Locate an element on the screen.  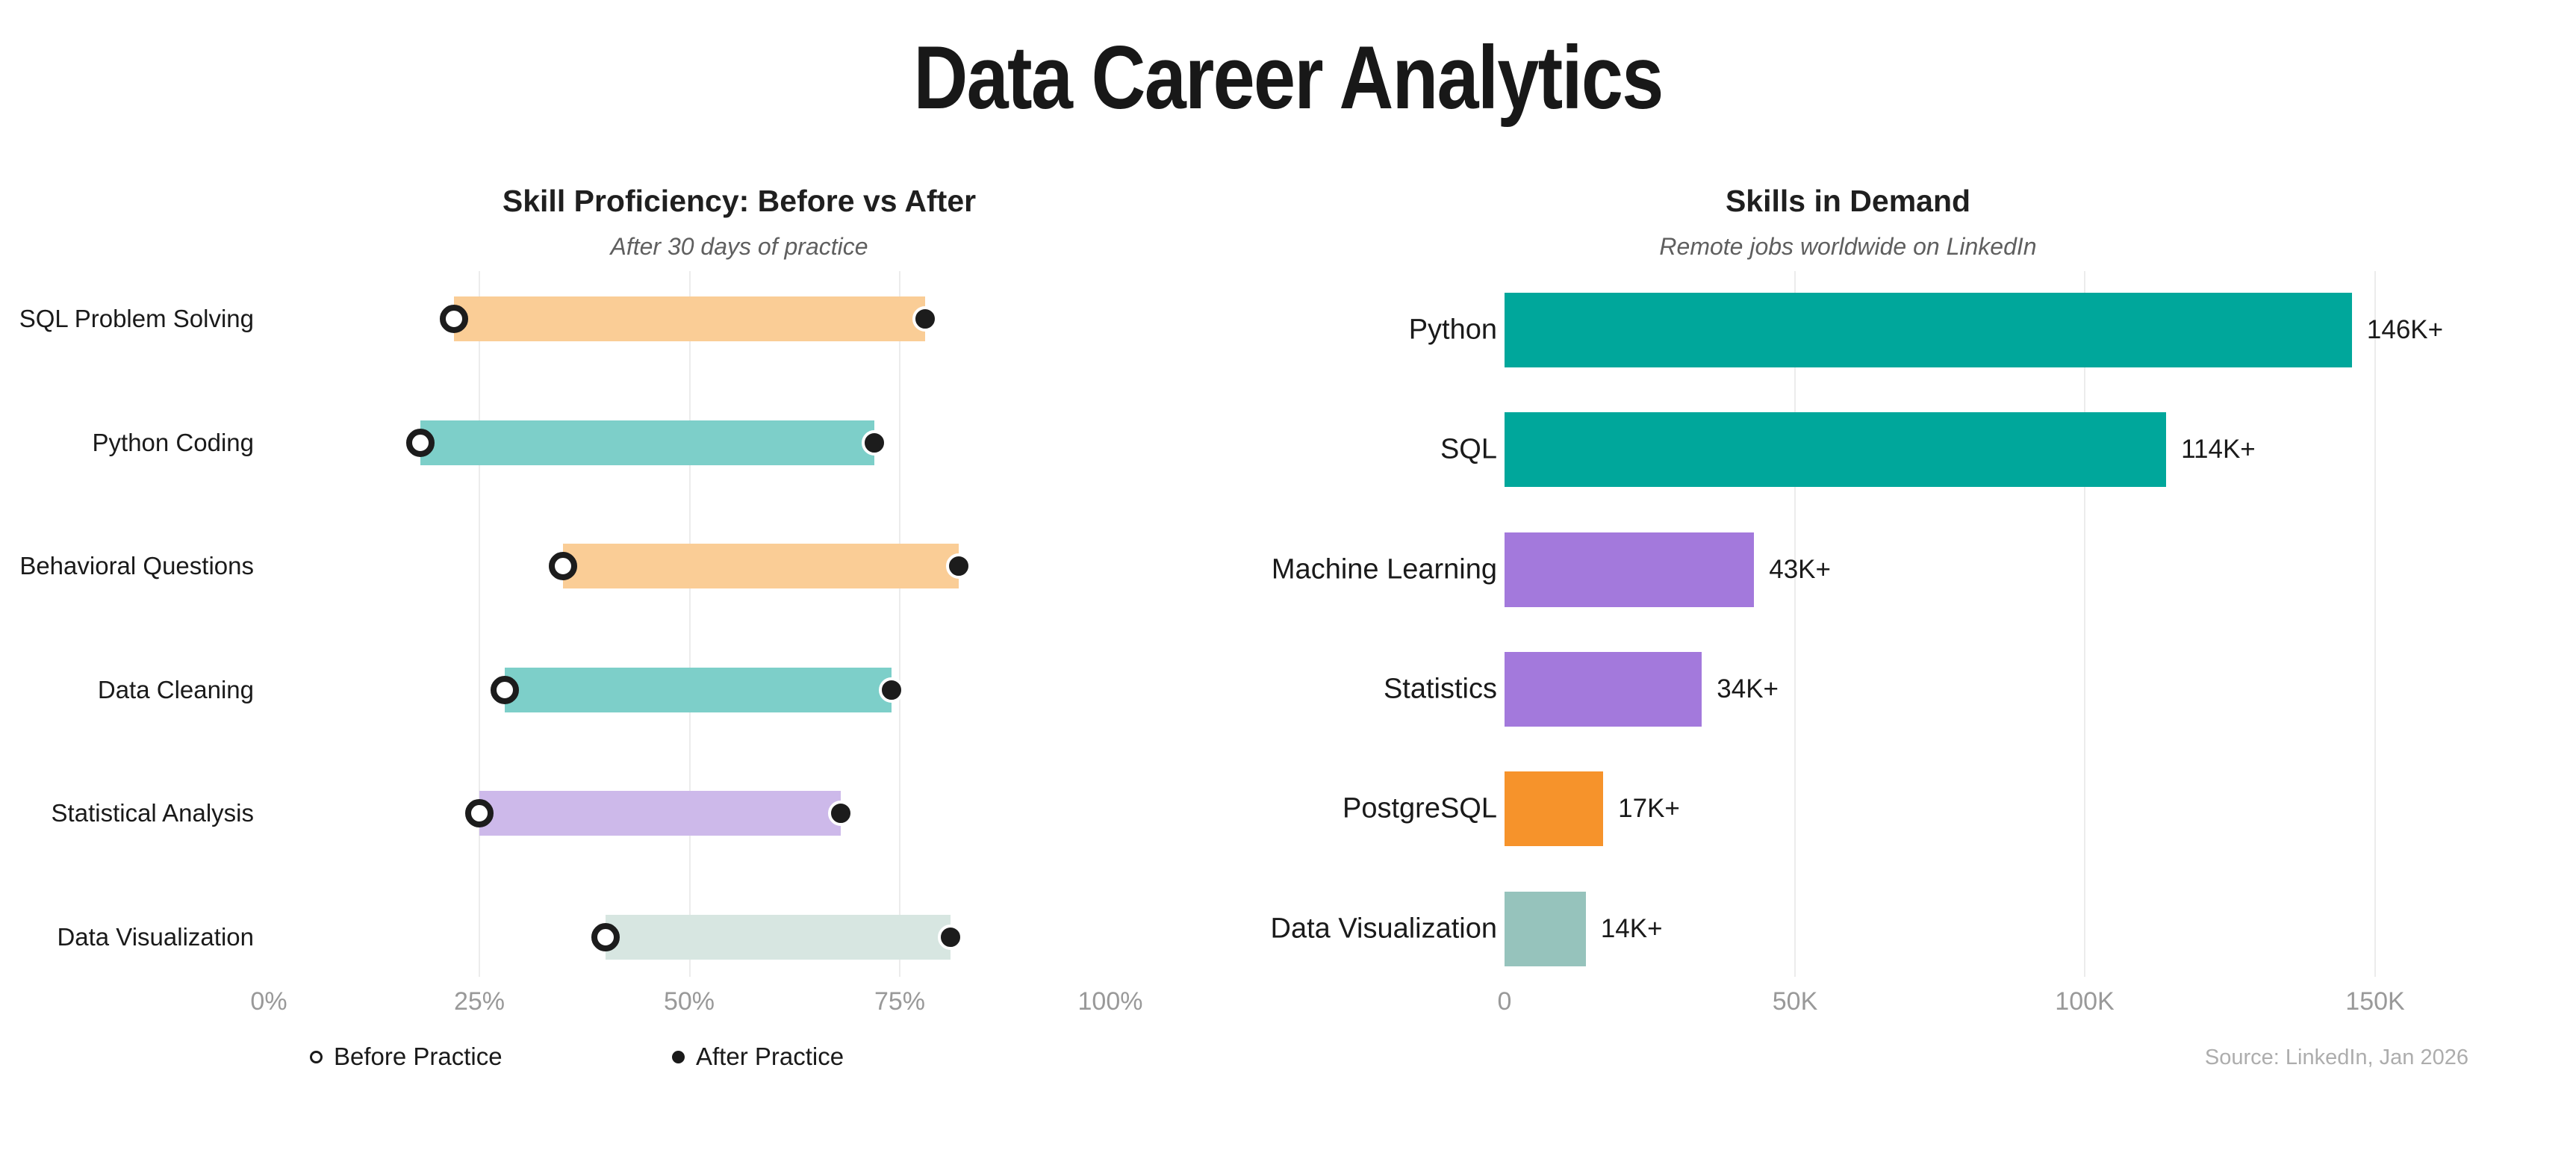
category-label: Machine Learning is located at coordinates (1384, 569).